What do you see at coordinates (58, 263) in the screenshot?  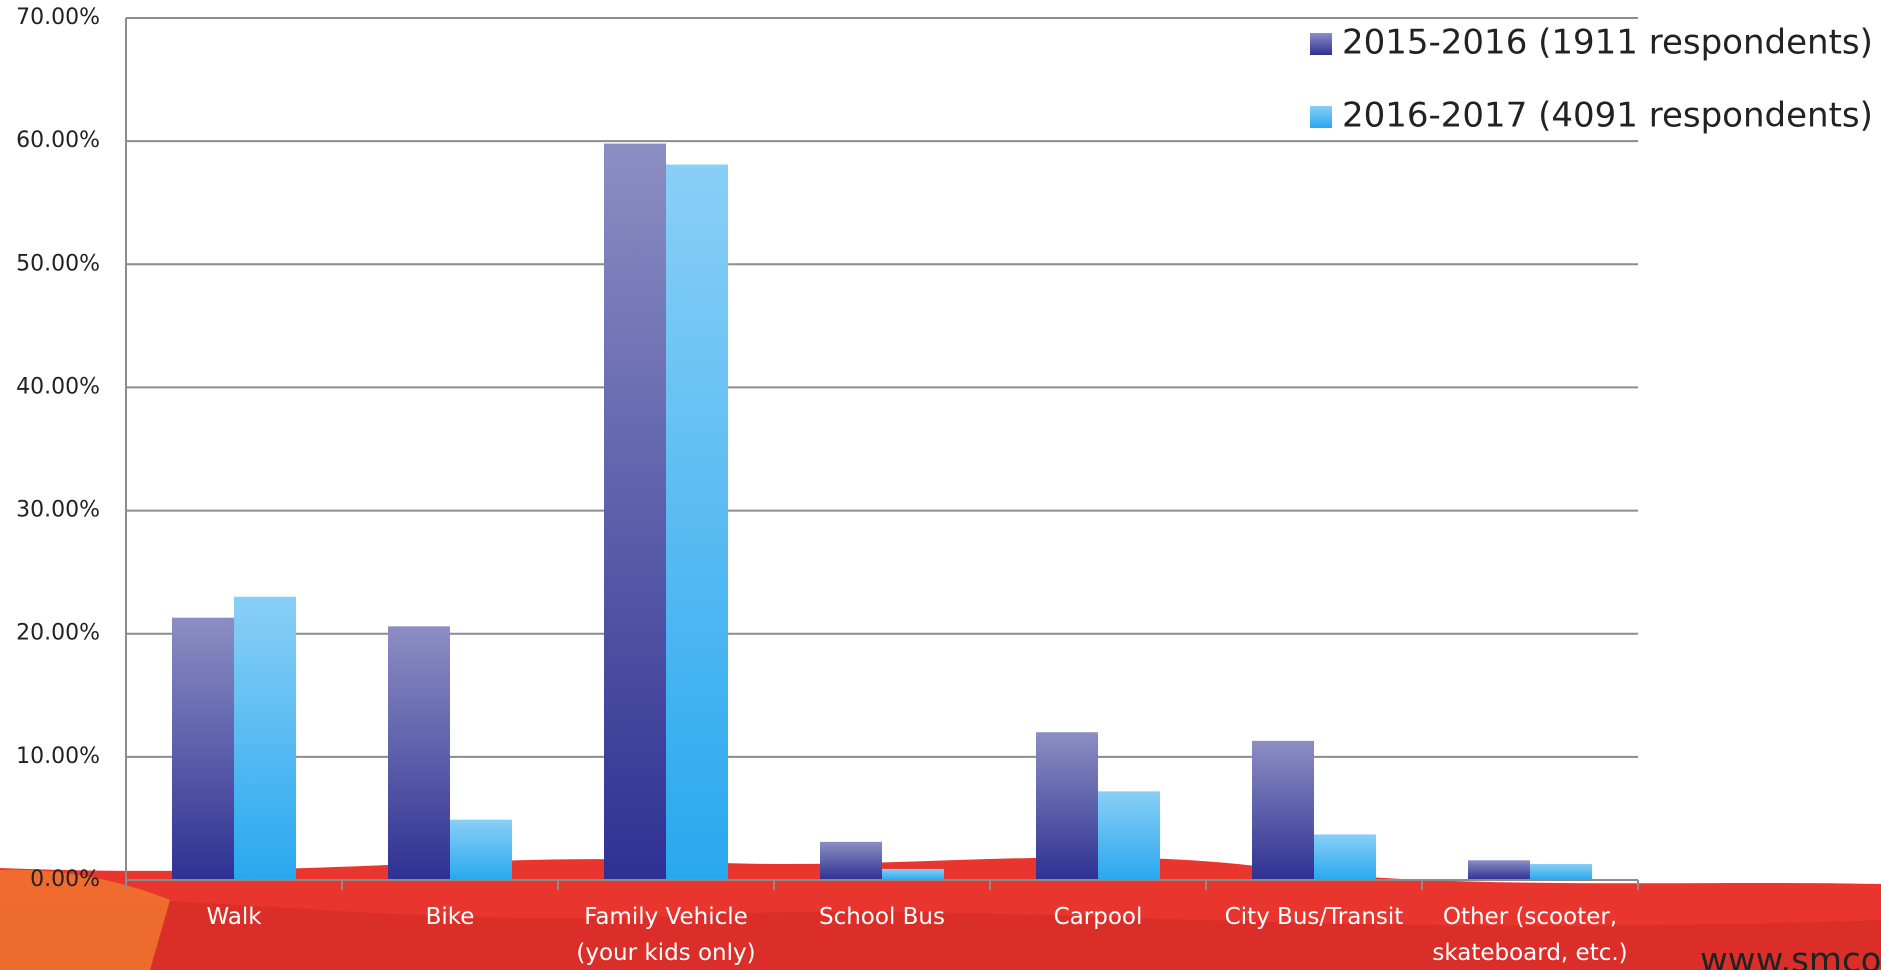 I see `y-tick-label: 50.00%` at bounding box center [58, 263].